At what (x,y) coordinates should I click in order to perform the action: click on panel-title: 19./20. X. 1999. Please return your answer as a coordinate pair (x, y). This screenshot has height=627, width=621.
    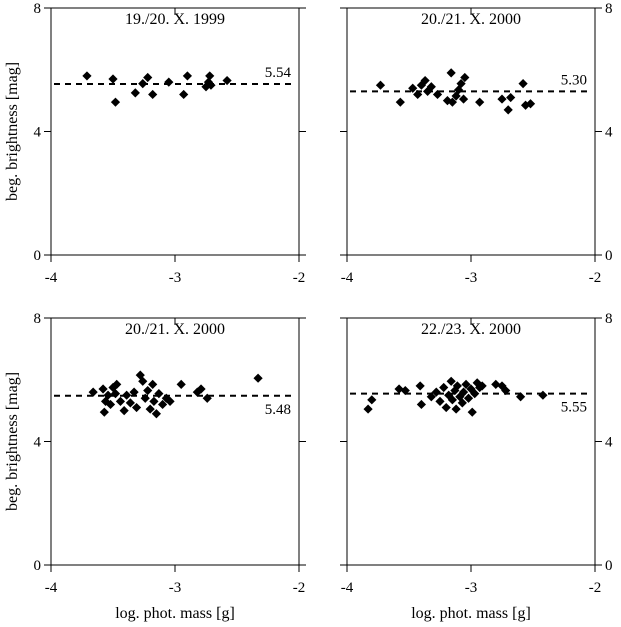
    Looking at the image, I should click on (175, 19).